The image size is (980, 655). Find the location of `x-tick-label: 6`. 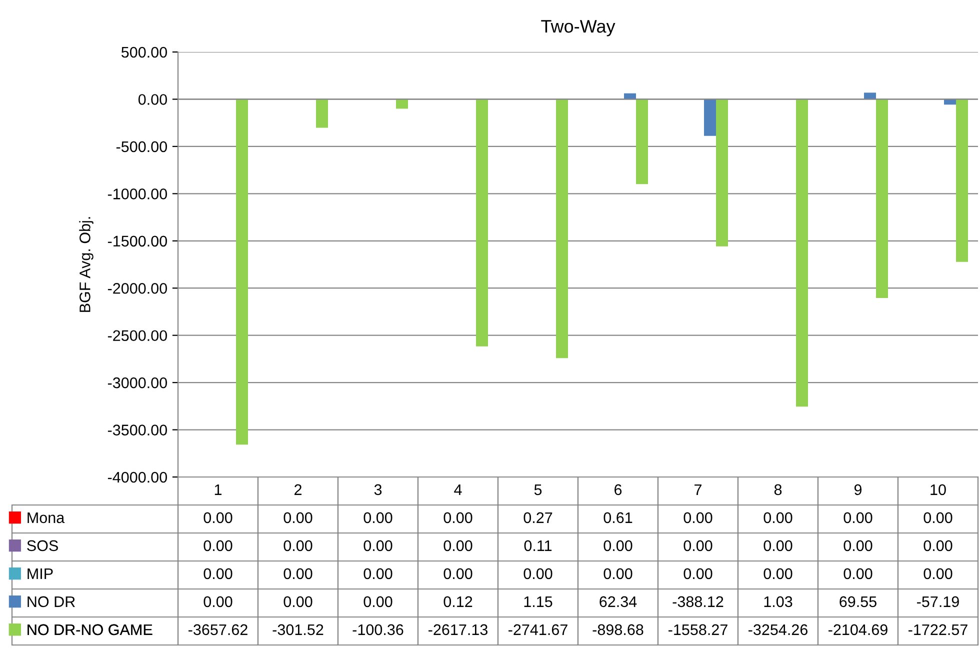

x-tick-label: 6 is located at coordinates (618, 490).